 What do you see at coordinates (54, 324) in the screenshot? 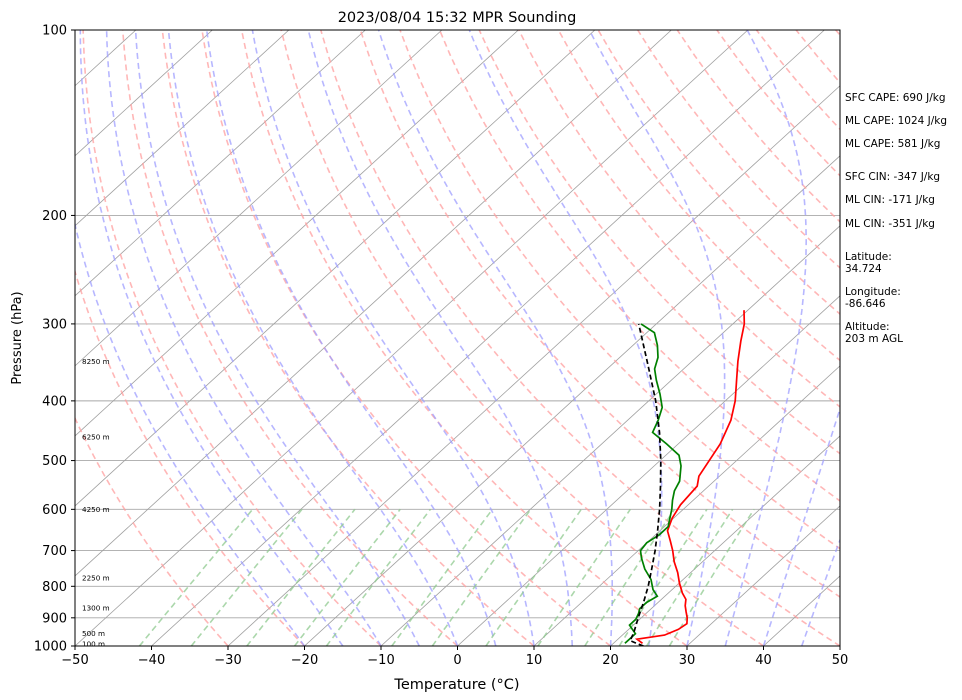
I see `y-tick-label: 300` at bounding box center [54, 324].